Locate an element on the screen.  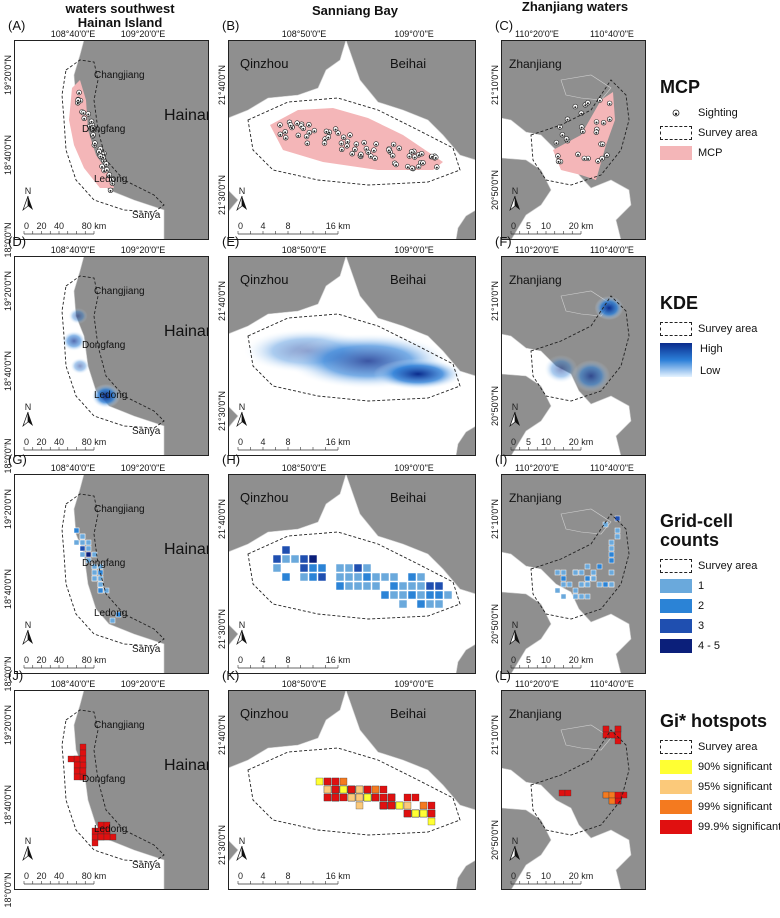
scale-label: 20 is located at coordinates (41, 442).